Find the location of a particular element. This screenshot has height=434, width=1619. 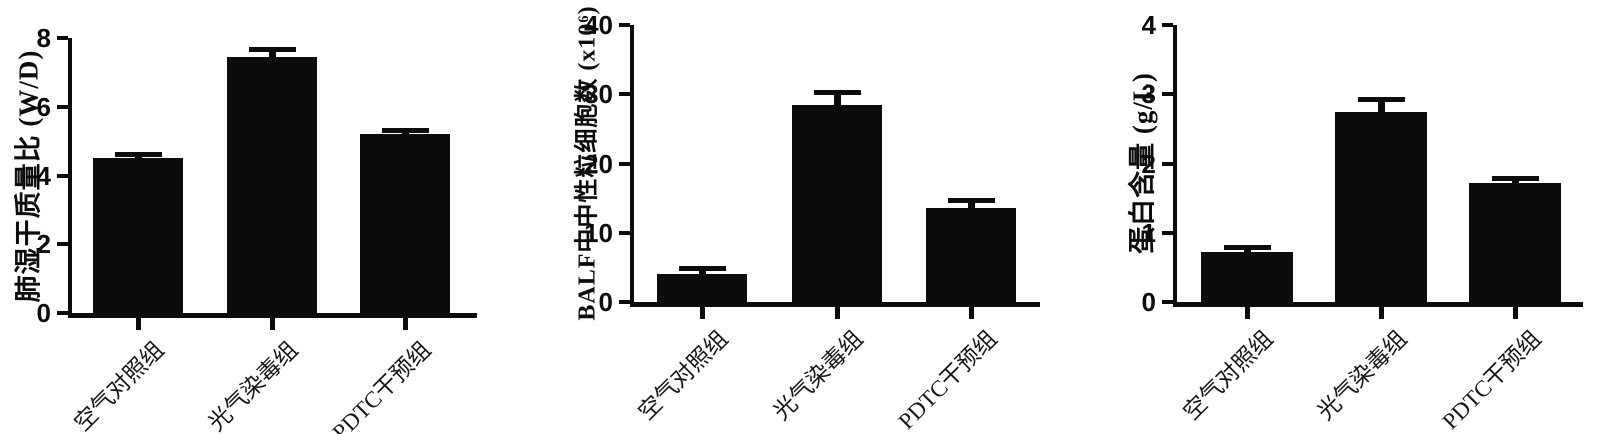

y-tick-label: 8 is located at coordinates (43, 38).